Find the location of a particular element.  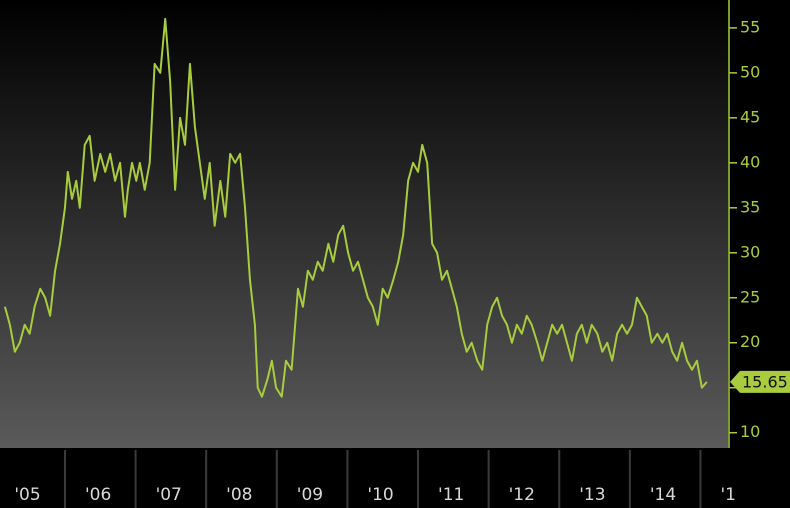

x-tick-label: '05 is located at coordinates (27, 495).